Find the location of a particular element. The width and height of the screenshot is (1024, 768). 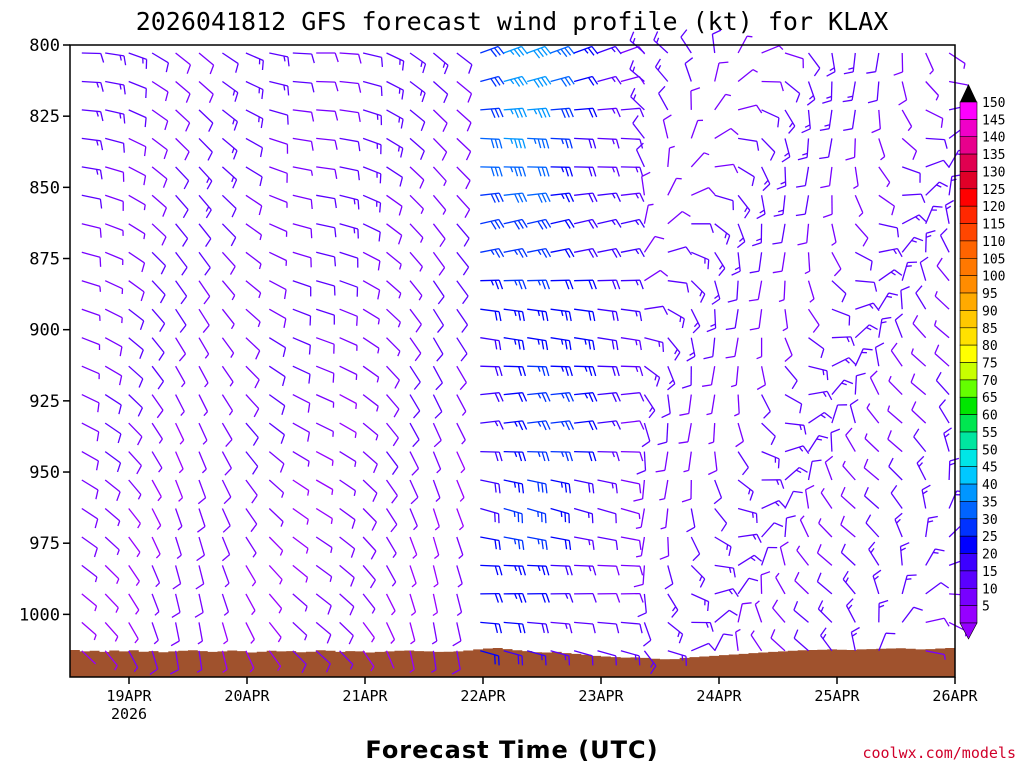

colorbar-label: 65 is located at coordinates (990, 398).